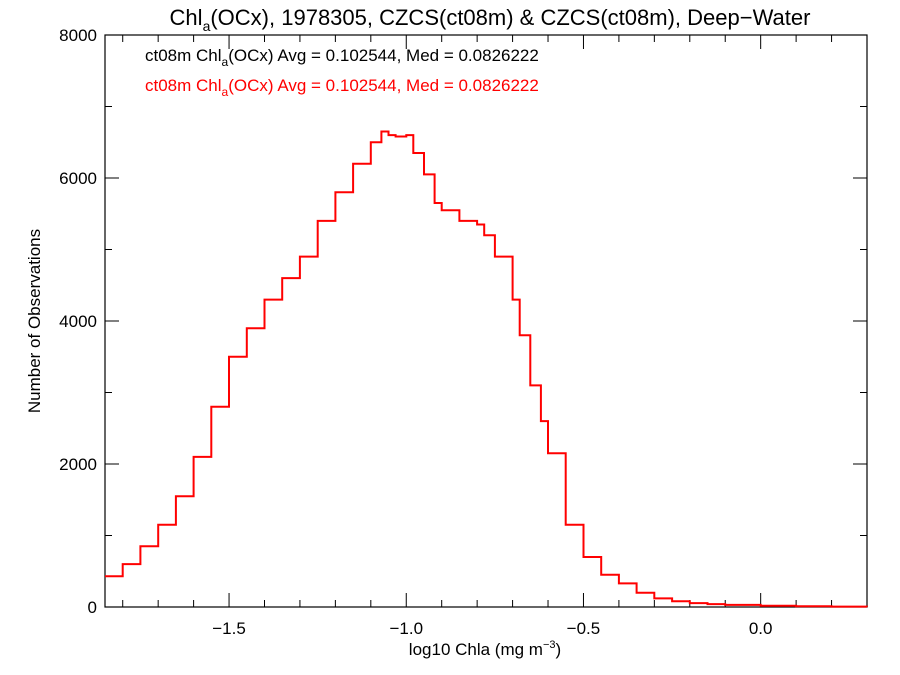 Image resolution: width=900 pixels, height=675 pixels. Describe the element at coordinates (34, 321) in the screenshot. I see `y-axis-label: Number of Observations` at that location.